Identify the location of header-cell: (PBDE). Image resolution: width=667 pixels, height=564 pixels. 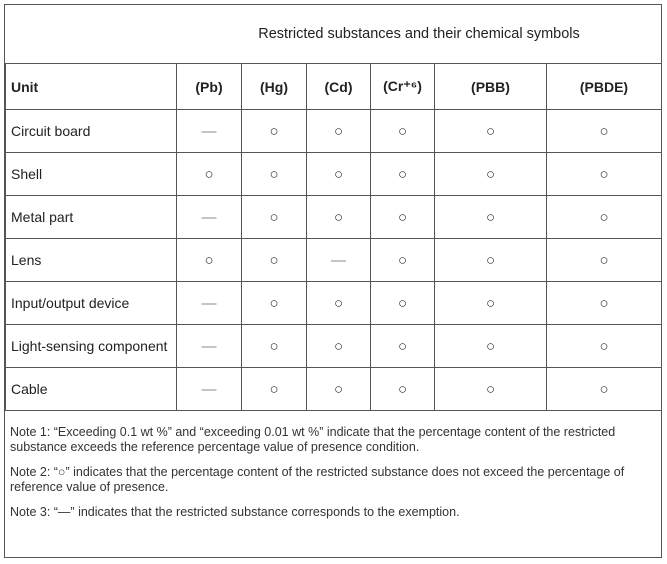
(604, 86).